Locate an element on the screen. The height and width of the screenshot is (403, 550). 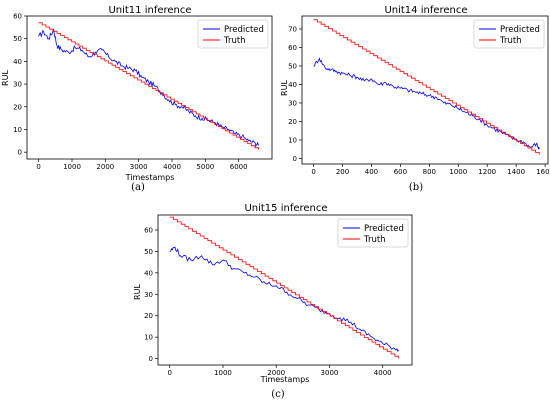
x-tick-label: 1200 is located at coordinates (487, 172).